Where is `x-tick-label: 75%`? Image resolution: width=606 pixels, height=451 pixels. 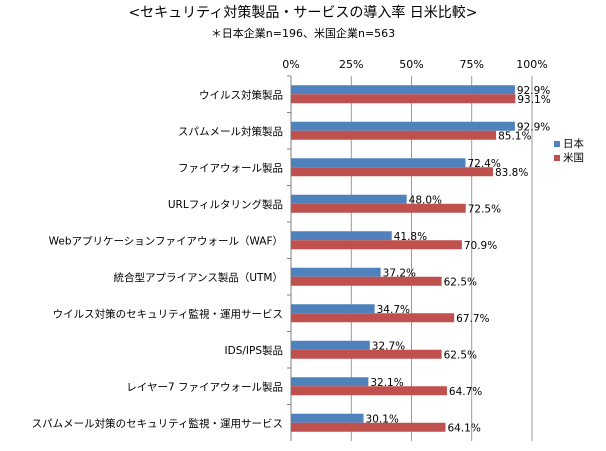
x-tick-label: 75% is located at coordinates (472, 64).